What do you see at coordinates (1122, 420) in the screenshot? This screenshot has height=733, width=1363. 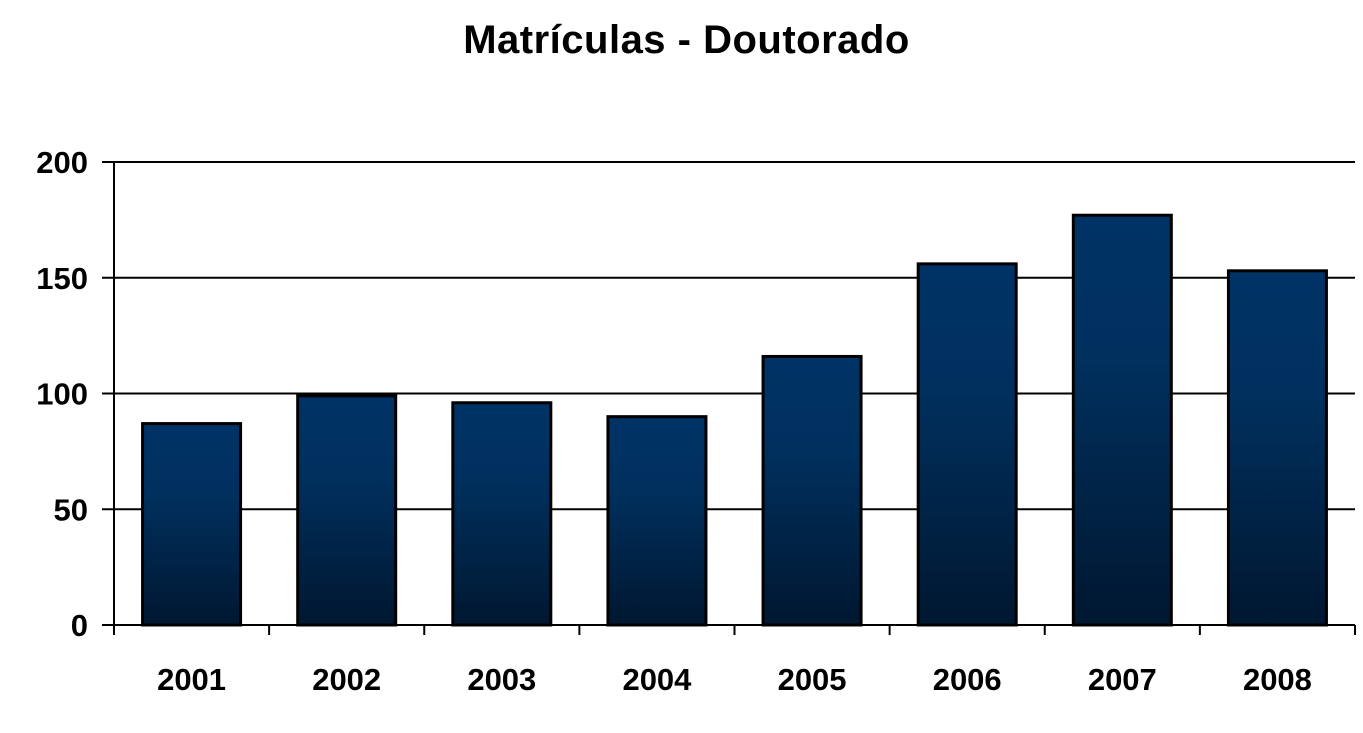 I see `bar-2007` at bounding box center [1122, 420].